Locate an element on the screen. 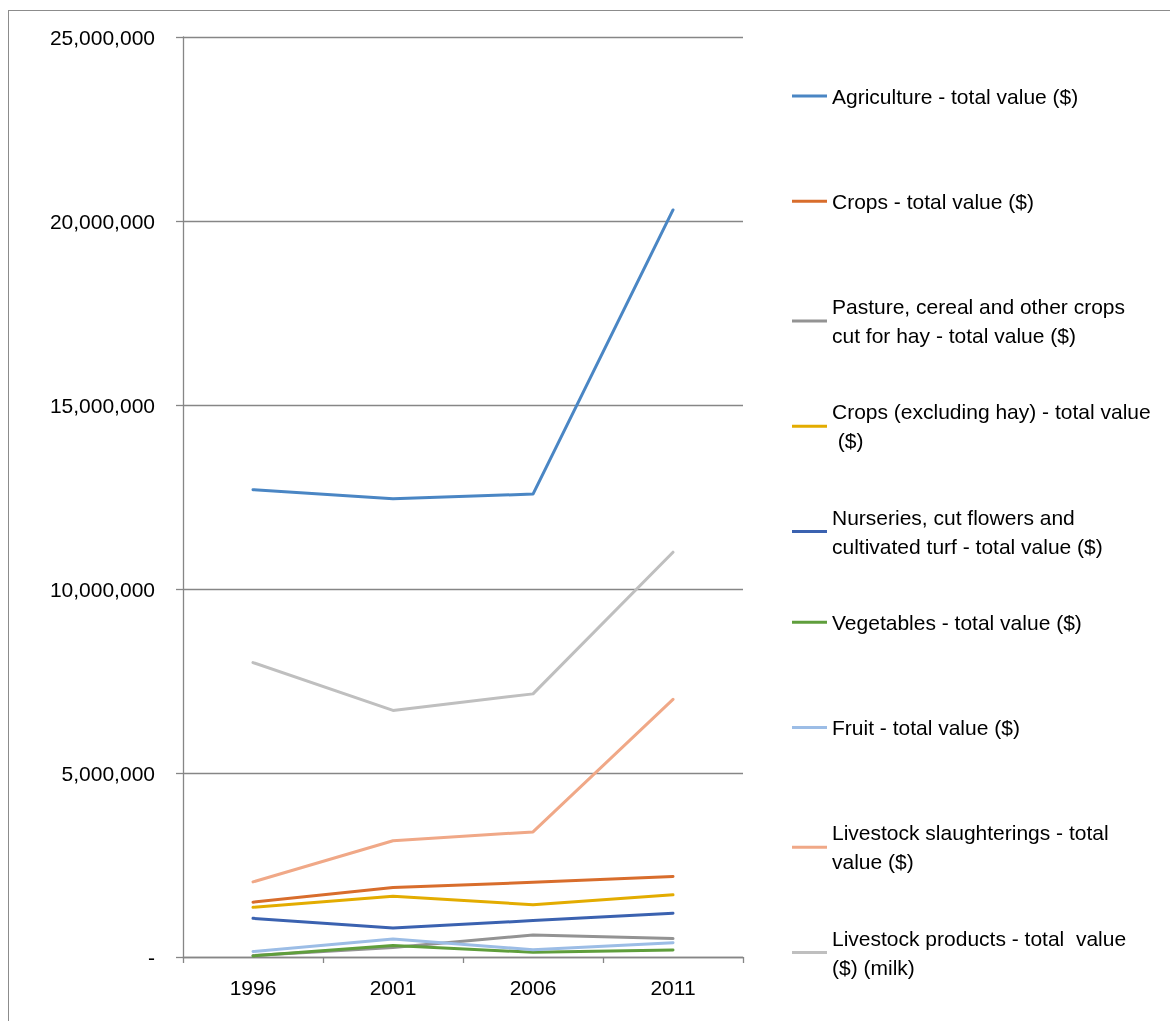  x-tick-label: 2006 is located at coordinates (533, 987).